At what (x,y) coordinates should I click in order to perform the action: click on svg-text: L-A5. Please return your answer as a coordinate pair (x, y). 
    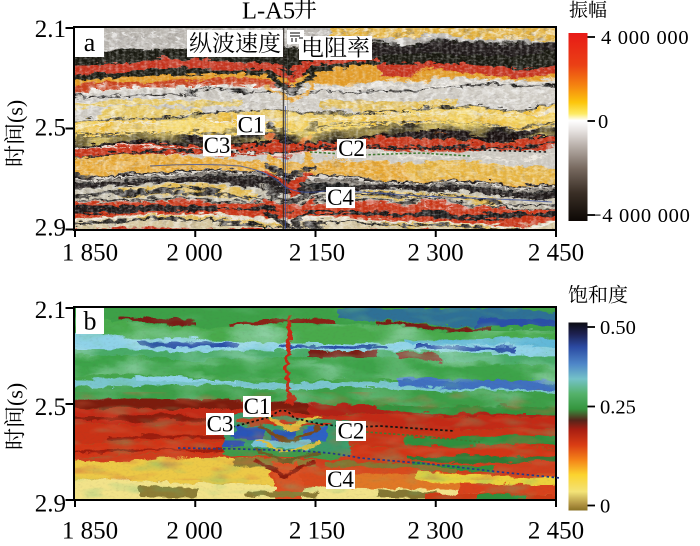
    Looking at the image, I should click on (268, 12).